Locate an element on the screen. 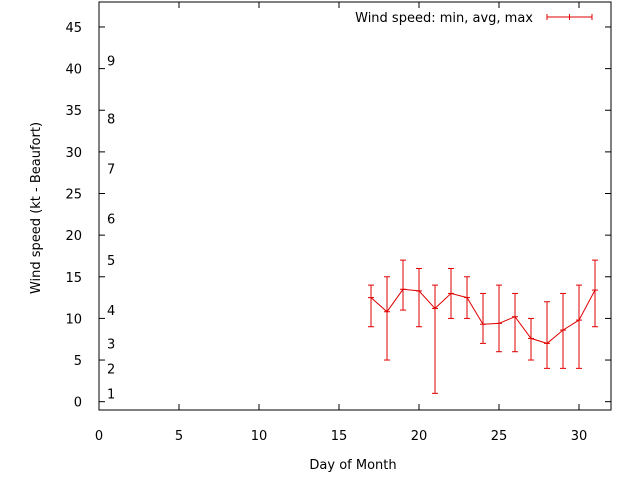  beaufort-label: 8 is located at coordinates (111, 120).